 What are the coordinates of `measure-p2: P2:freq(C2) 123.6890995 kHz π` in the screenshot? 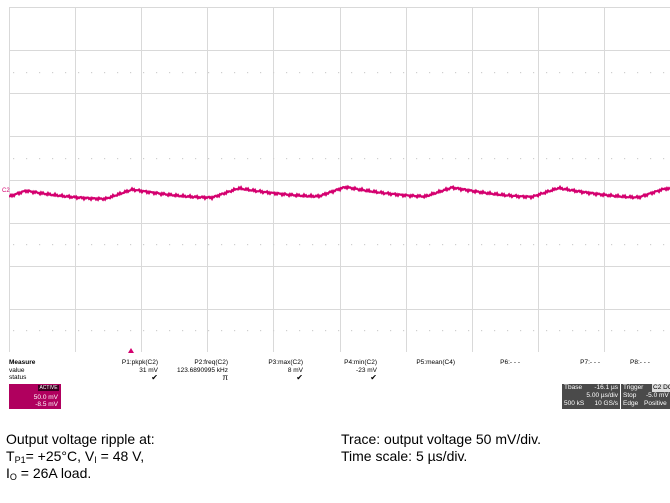 It's located at (198, 370).